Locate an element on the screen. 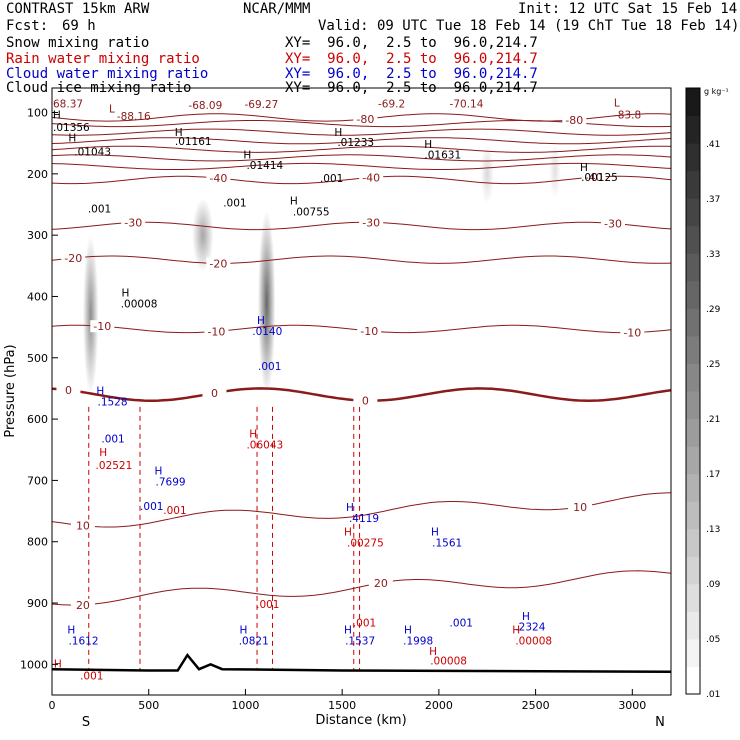 The width and height of the screenshot is (740, 740). high-marker-7: H is located at coordinates (294, 201).